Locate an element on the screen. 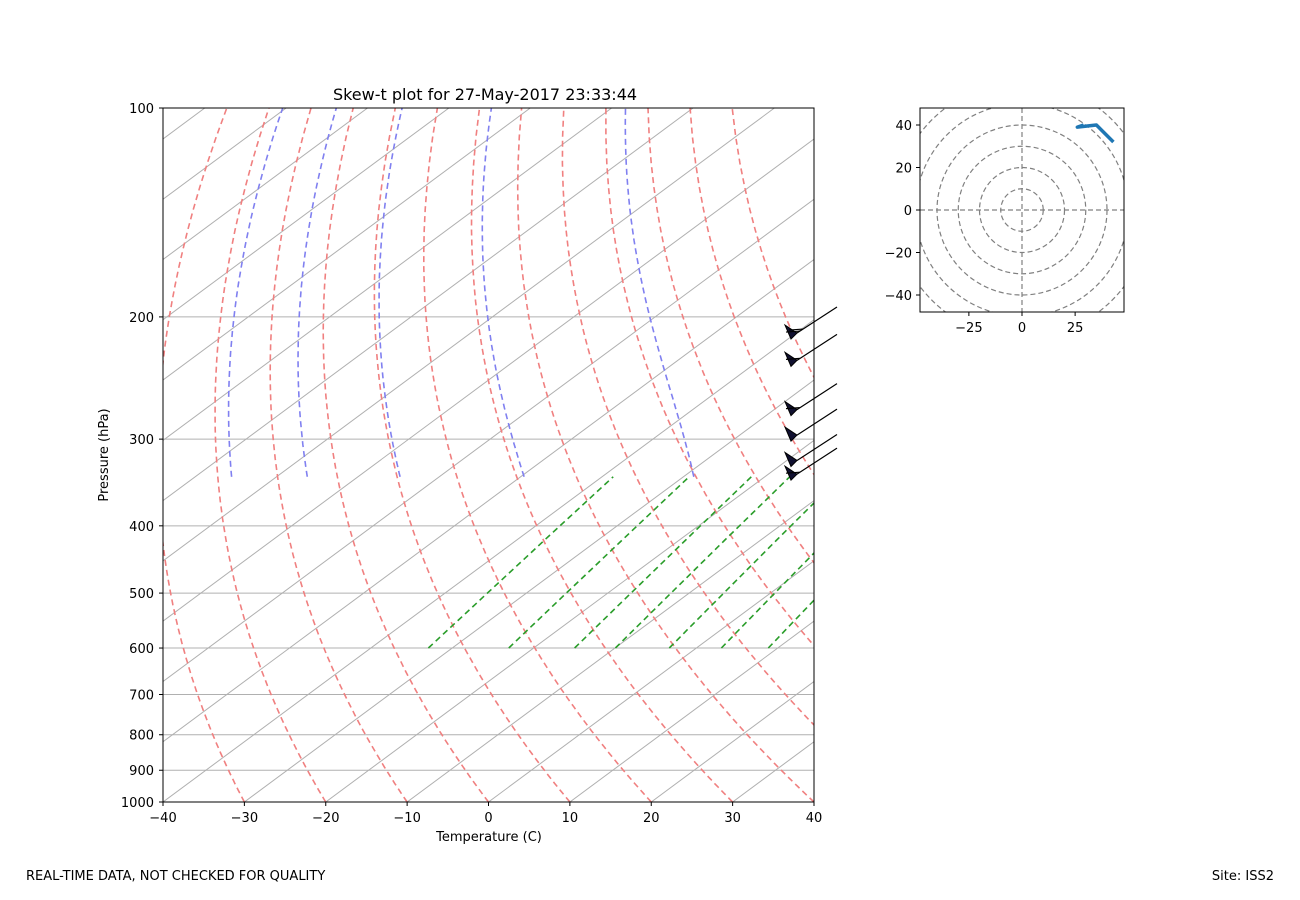 Image resolution: width=1300 pixels, height=900 pixels. temperature-trace is located at coordinates (1141, 277).